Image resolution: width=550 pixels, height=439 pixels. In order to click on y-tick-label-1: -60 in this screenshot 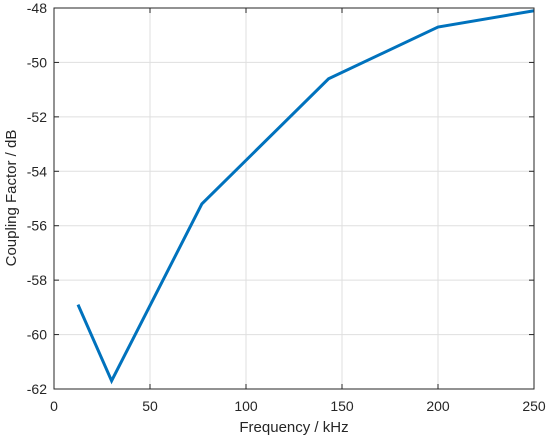, I will do `click(37, 335)`.